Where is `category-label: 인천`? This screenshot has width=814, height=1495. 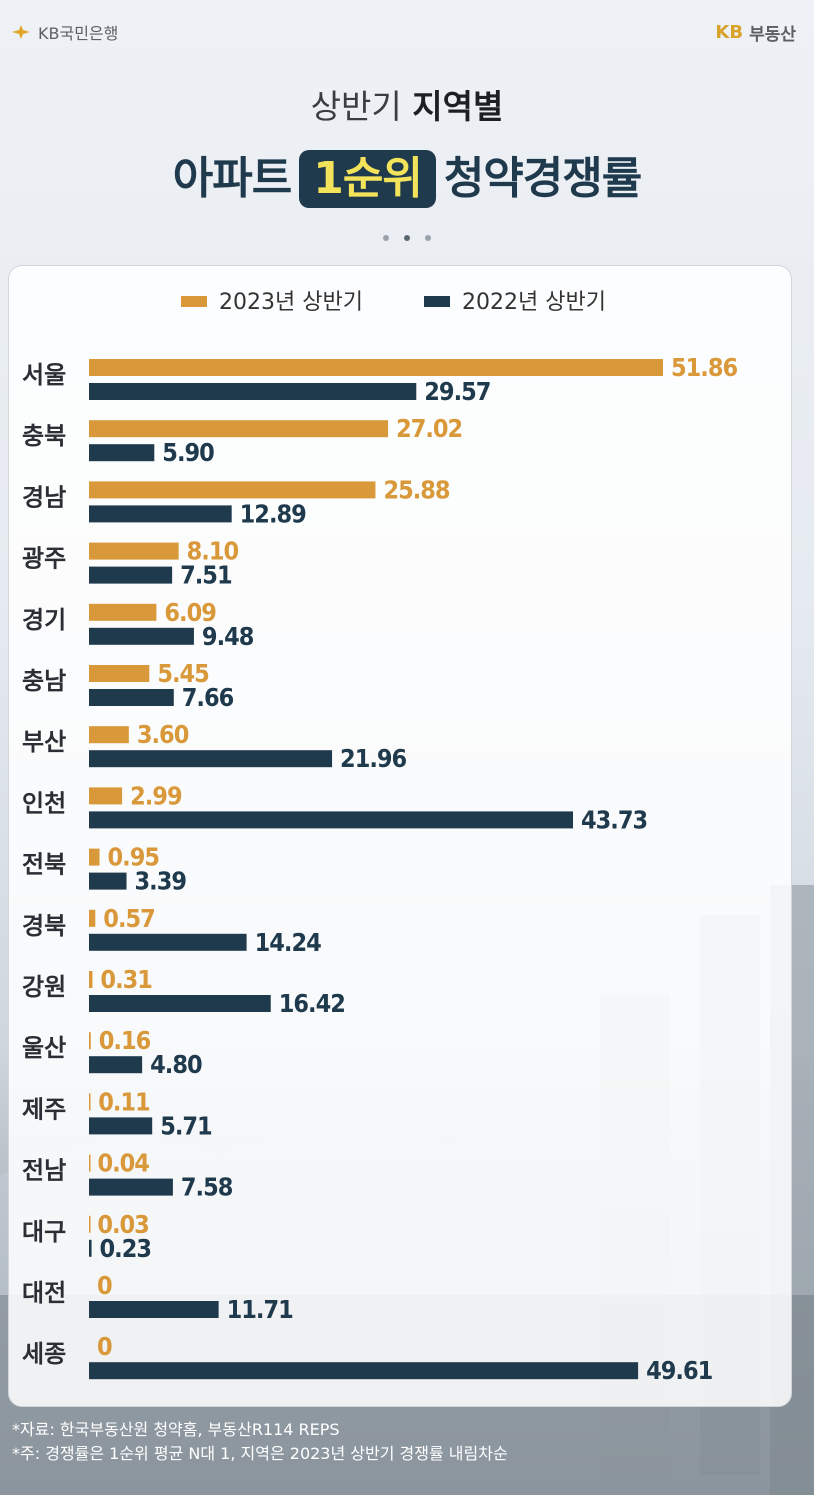
category-label: 인천 is located at coordinates (44, 803).